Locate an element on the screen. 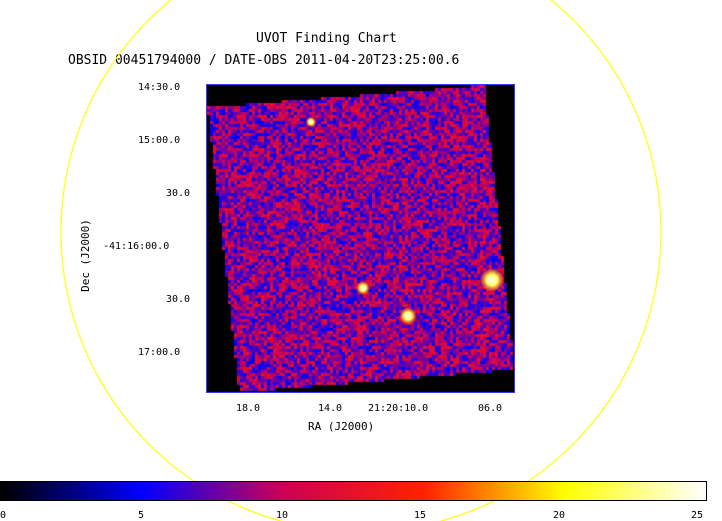 The height and width of the screenshot is (521, 722). x-tick-label: 21:20:10.0 is located at coordinates (398, 408).